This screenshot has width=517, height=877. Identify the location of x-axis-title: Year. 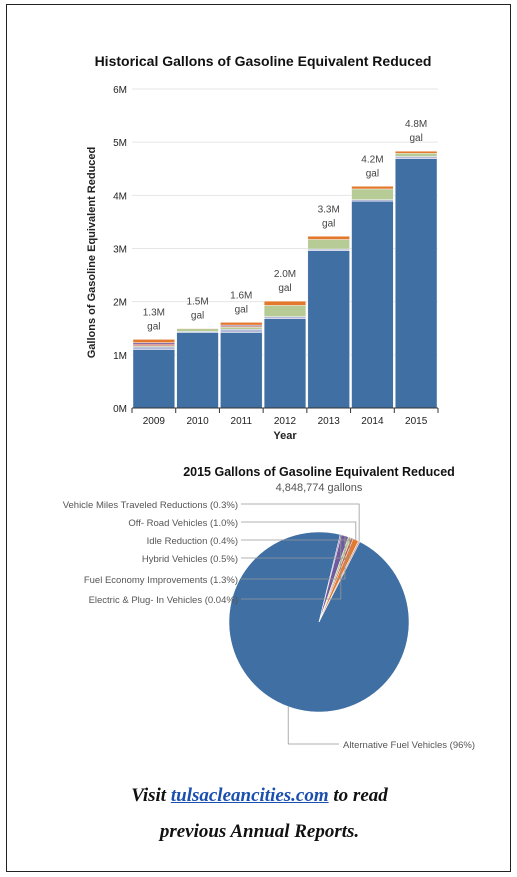
(285, 436).